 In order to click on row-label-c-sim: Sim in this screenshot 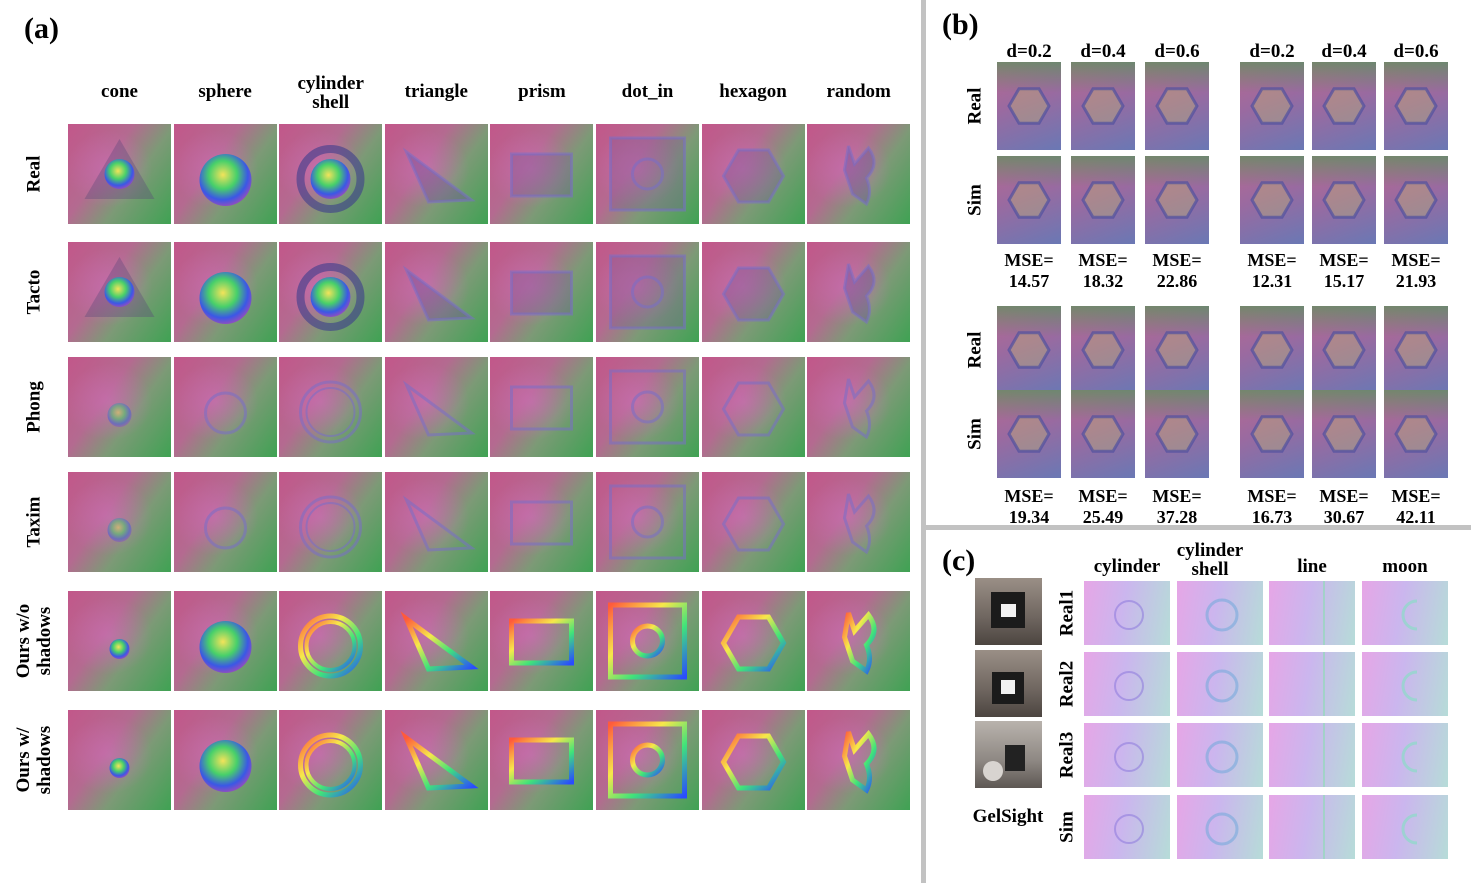, I will do `click(1067, 827)`.